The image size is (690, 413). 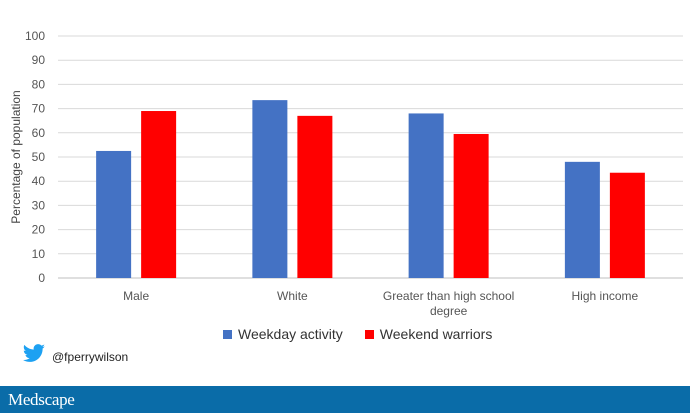 I want to click on legend-item-weekend: Weekend warriors, so click(x=428, y=334).